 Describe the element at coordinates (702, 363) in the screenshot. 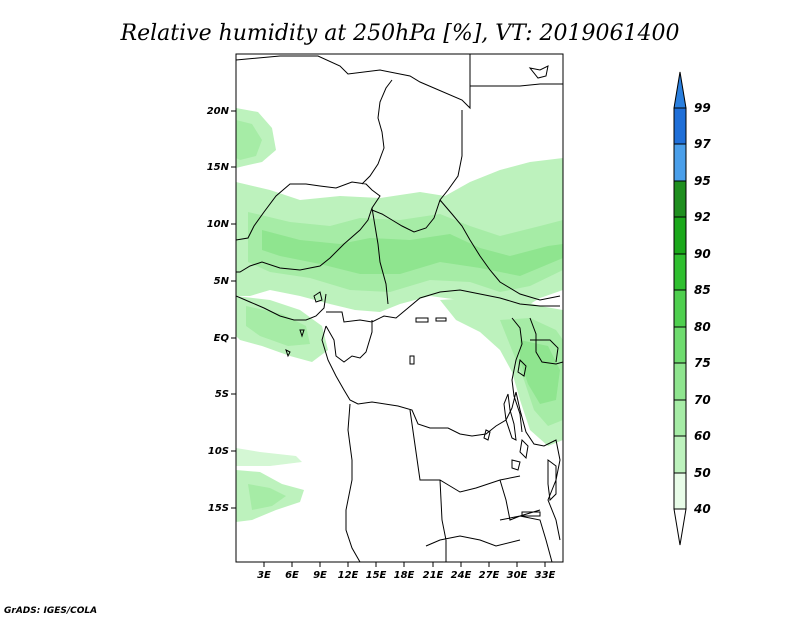

I see `colorbar-label: 75` at that location.